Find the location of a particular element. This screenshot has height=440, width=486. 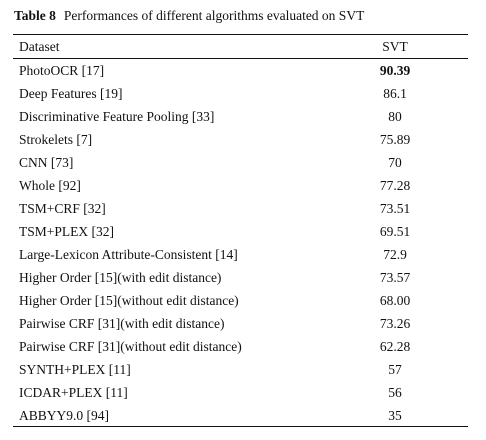

svt-score: 77.28 is located at coordinates (395, 185).